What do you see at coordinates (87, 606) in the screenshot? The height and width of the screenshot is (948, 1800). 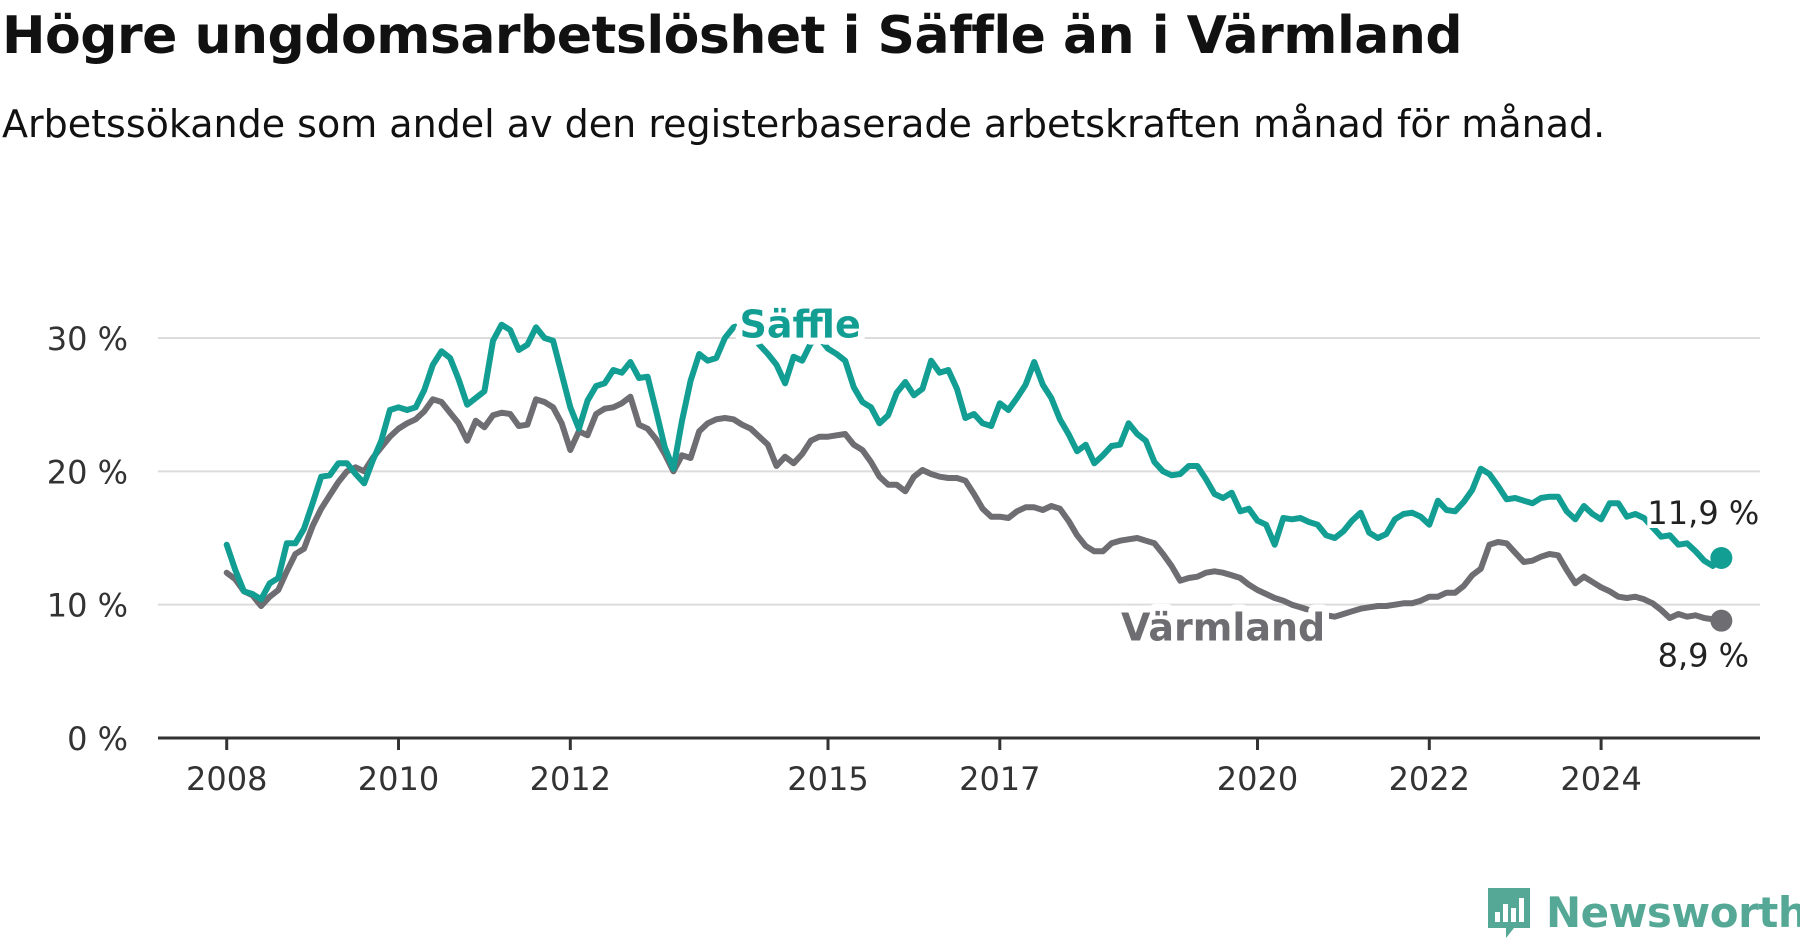 I see `y-tick-label: 10 %` at bounding box center [87, 606].